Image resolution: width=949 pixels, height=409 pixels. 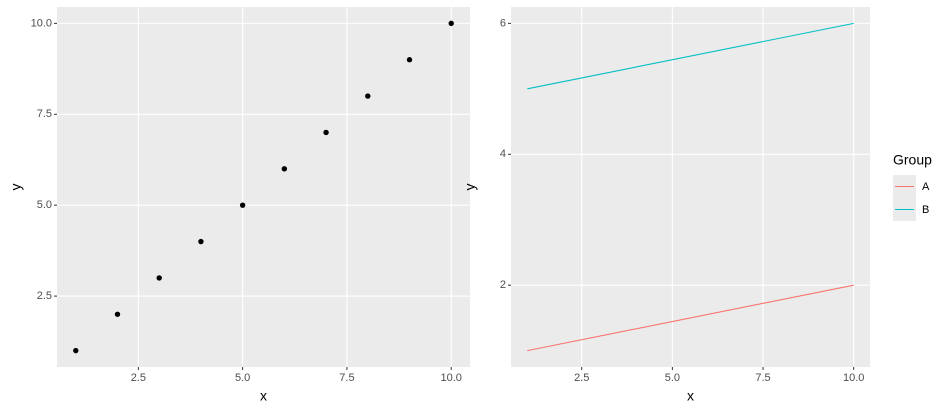 I want to click on y-tick-label: 6, so click(x=503, y=23).